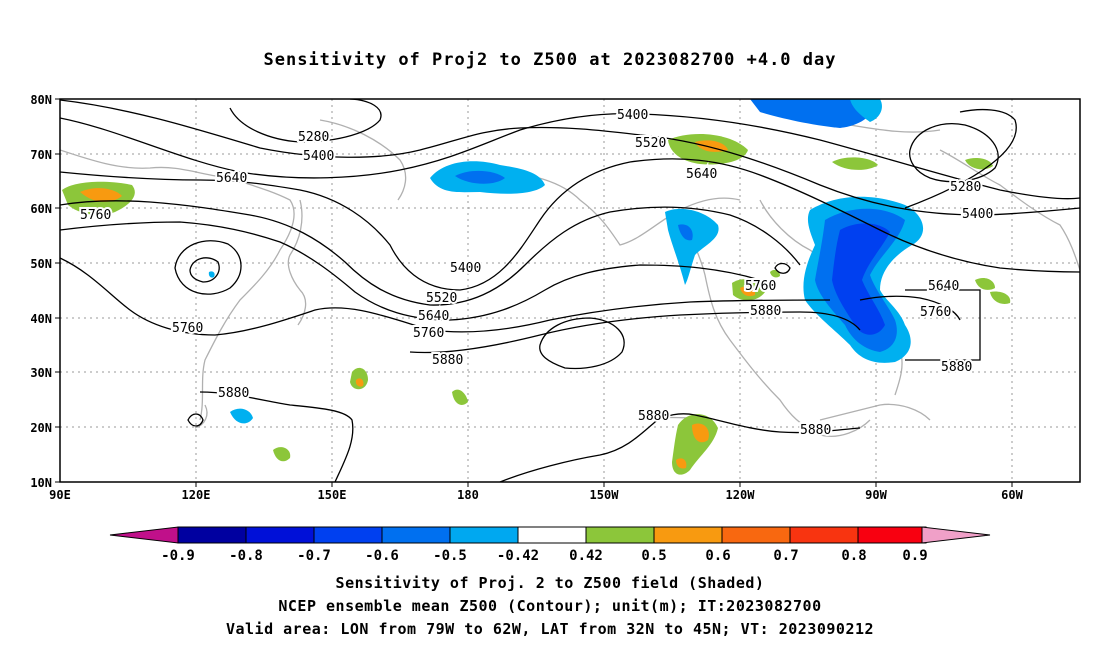  I want to click on lon-label: 180, so click(468, 495).